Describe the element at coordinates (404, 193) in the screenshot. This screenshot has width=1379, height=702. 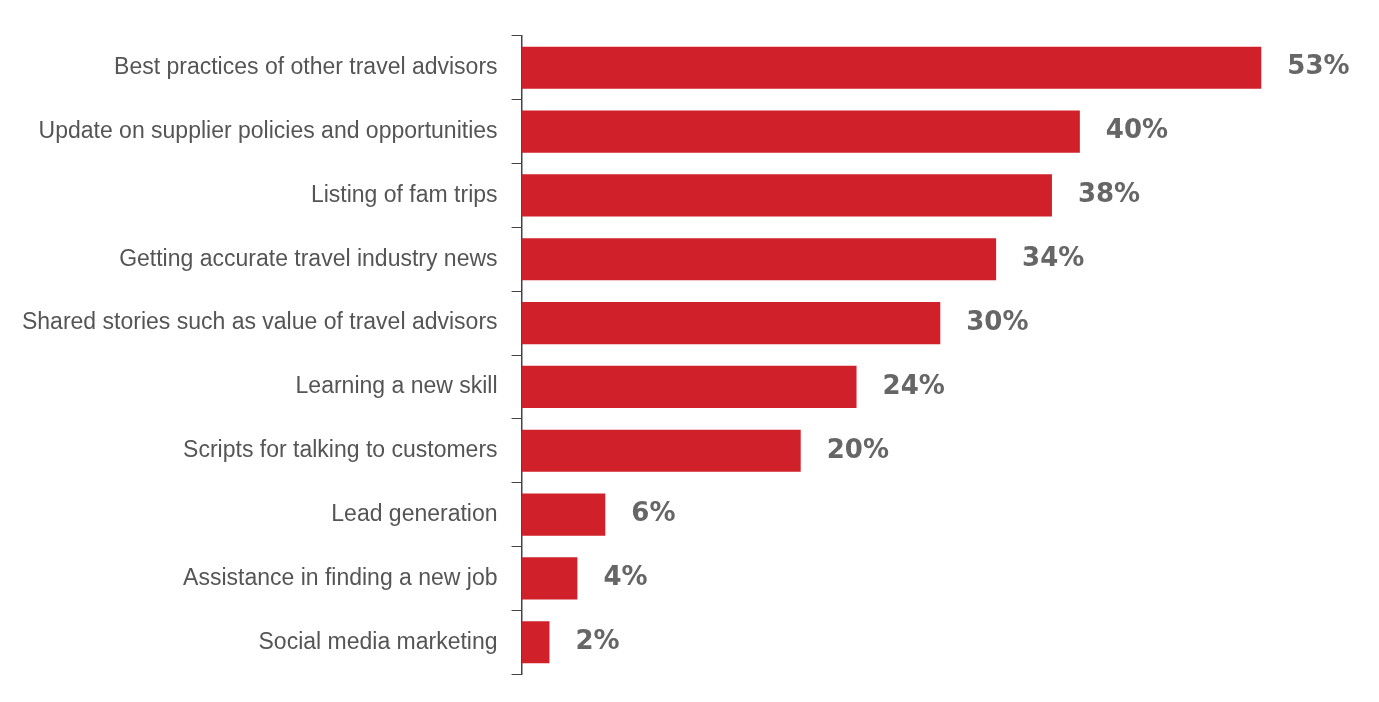
I see `y-tick-label: Listing of fam trips` at that location.